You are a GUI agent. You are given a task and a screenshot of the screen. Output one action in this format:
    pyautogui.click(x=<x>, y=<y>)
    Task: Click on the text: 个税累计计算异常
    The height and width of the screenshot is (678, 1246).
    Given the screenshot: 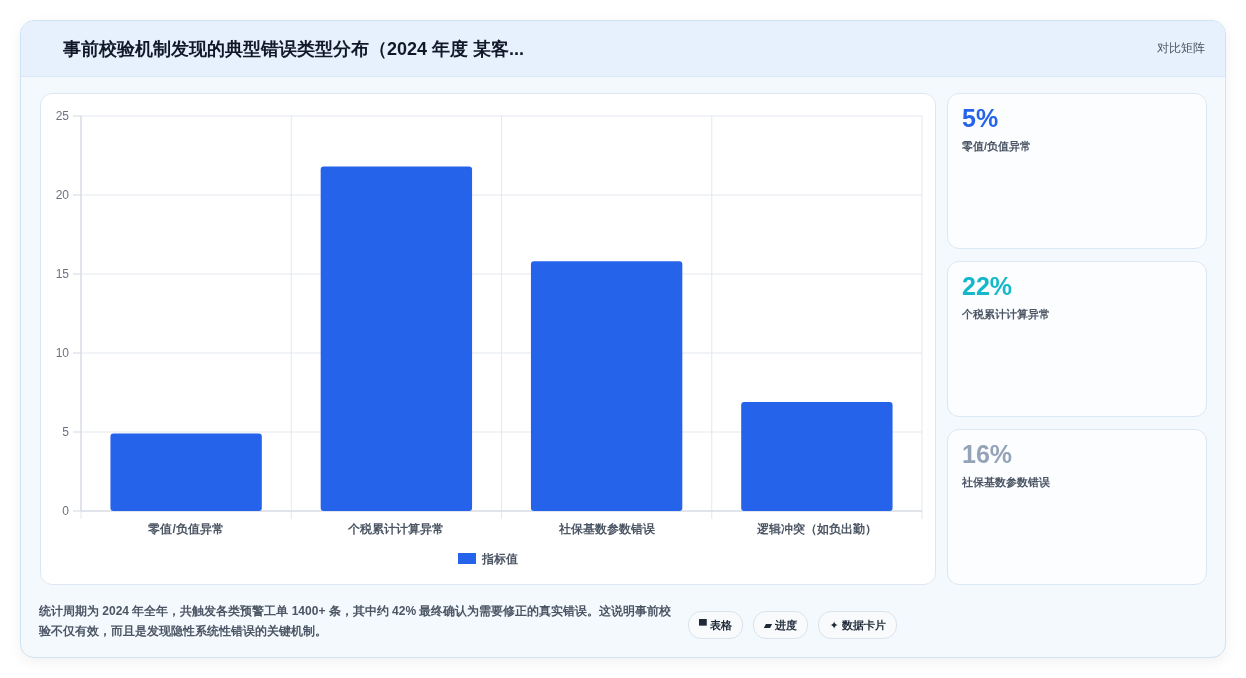 What is the action you would take?
    pyautogui.click(x=1006, y=314)
    